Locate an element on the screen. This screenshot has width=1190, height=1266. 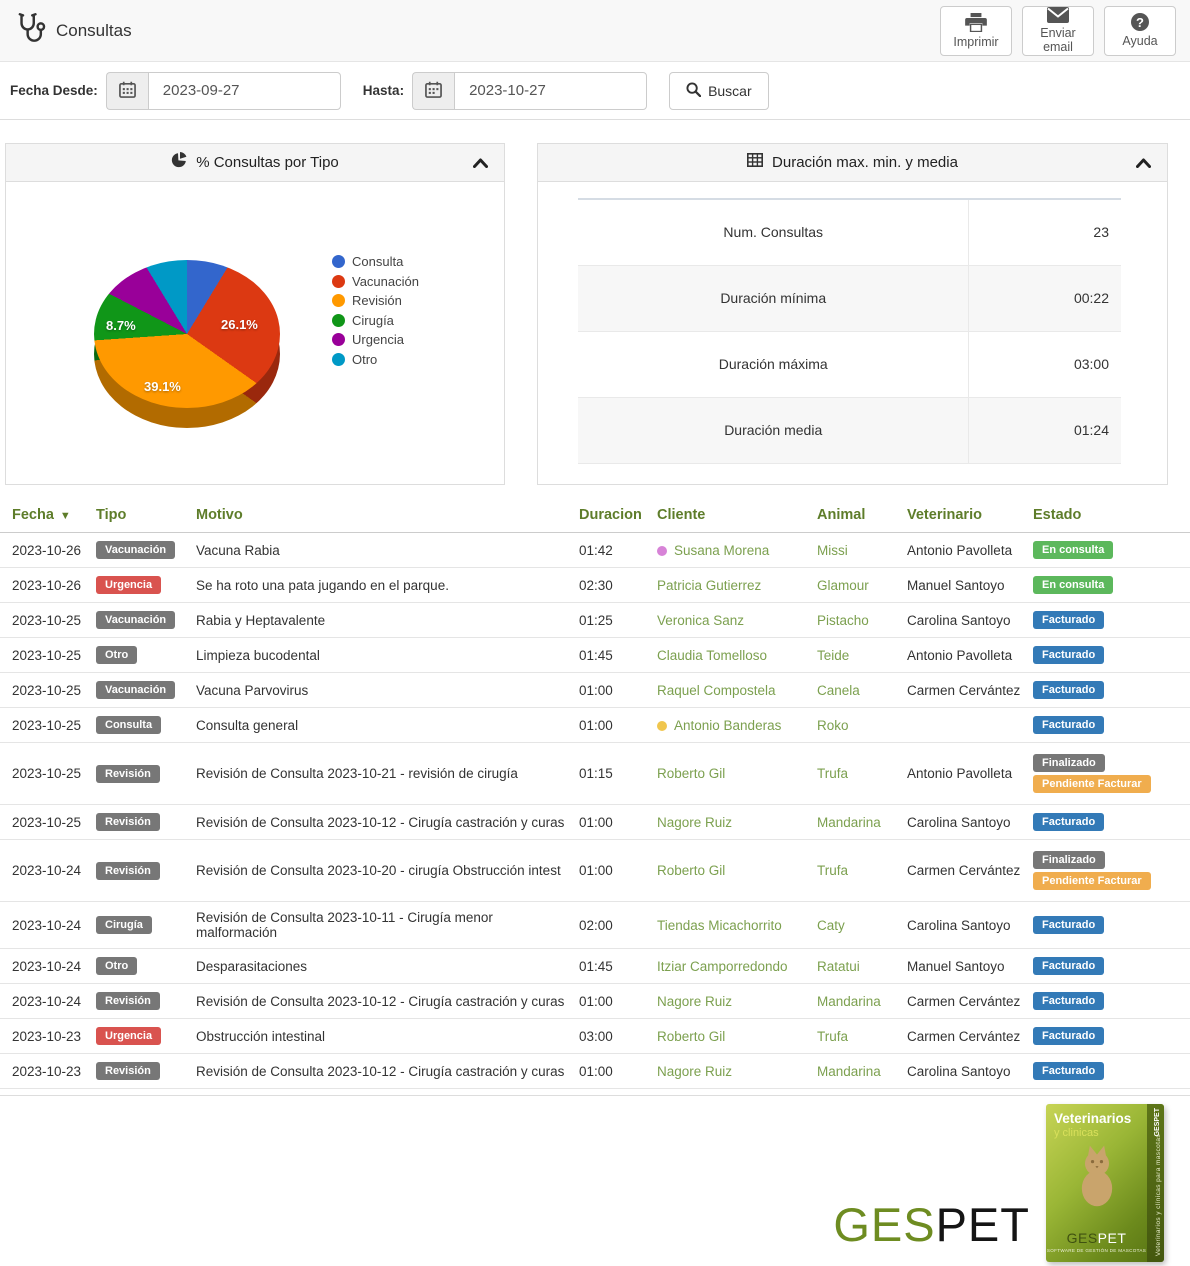
cell-tipo: Cirugía is located at coordinates (146, 925).